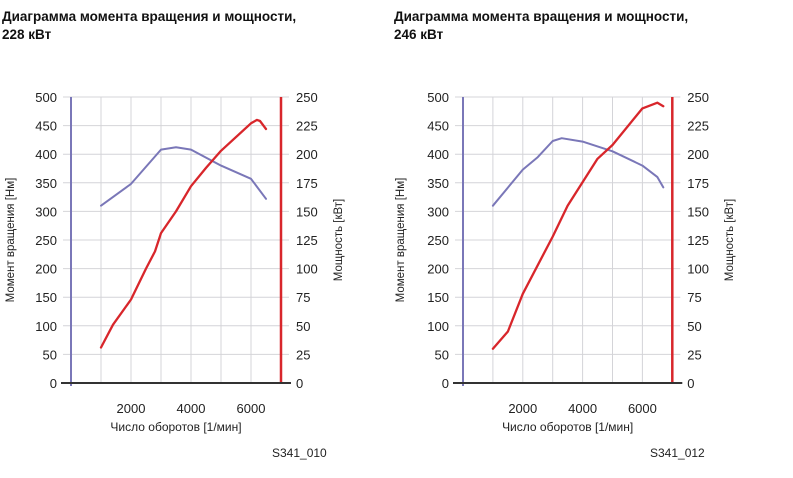 This screenshot has width=793, height=478. What do you see at coordinates (299, 453) in the screenshot?
I see `figure-code-1: S341_010` at bounding box center [299, 453].